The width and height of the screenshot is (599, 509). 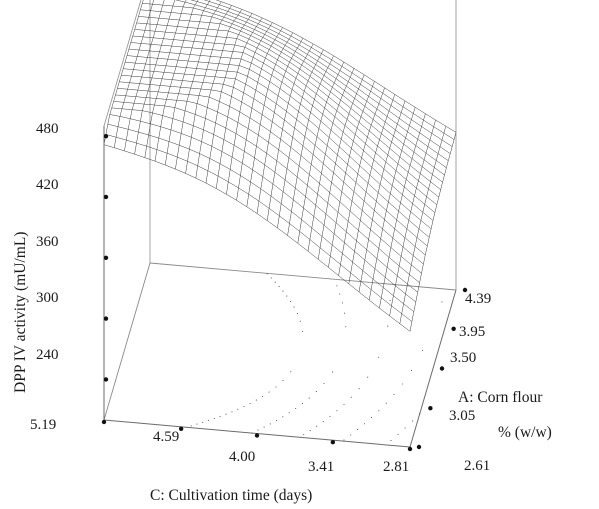 I want to click on floor-left-edge, so click(x=127, y=341).